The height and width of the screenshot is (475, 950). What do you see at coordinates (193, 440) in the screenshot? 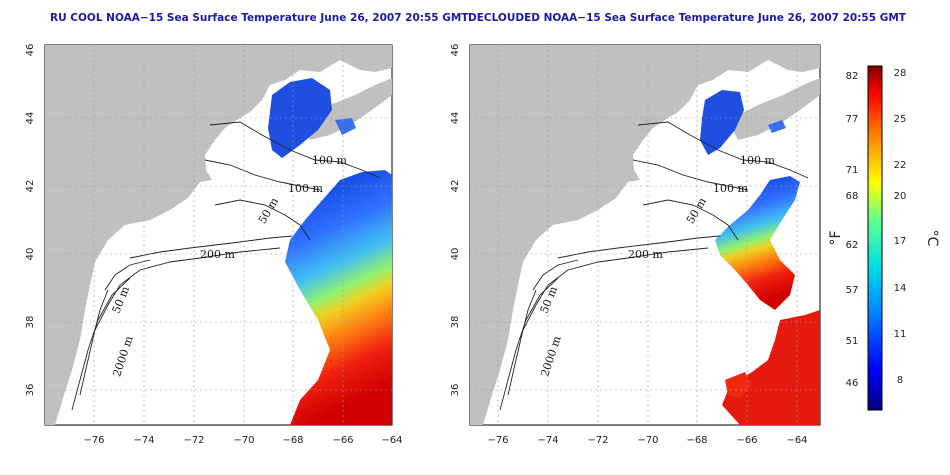
I see `left-x-tick: −72` at bounding box center [193, 440].